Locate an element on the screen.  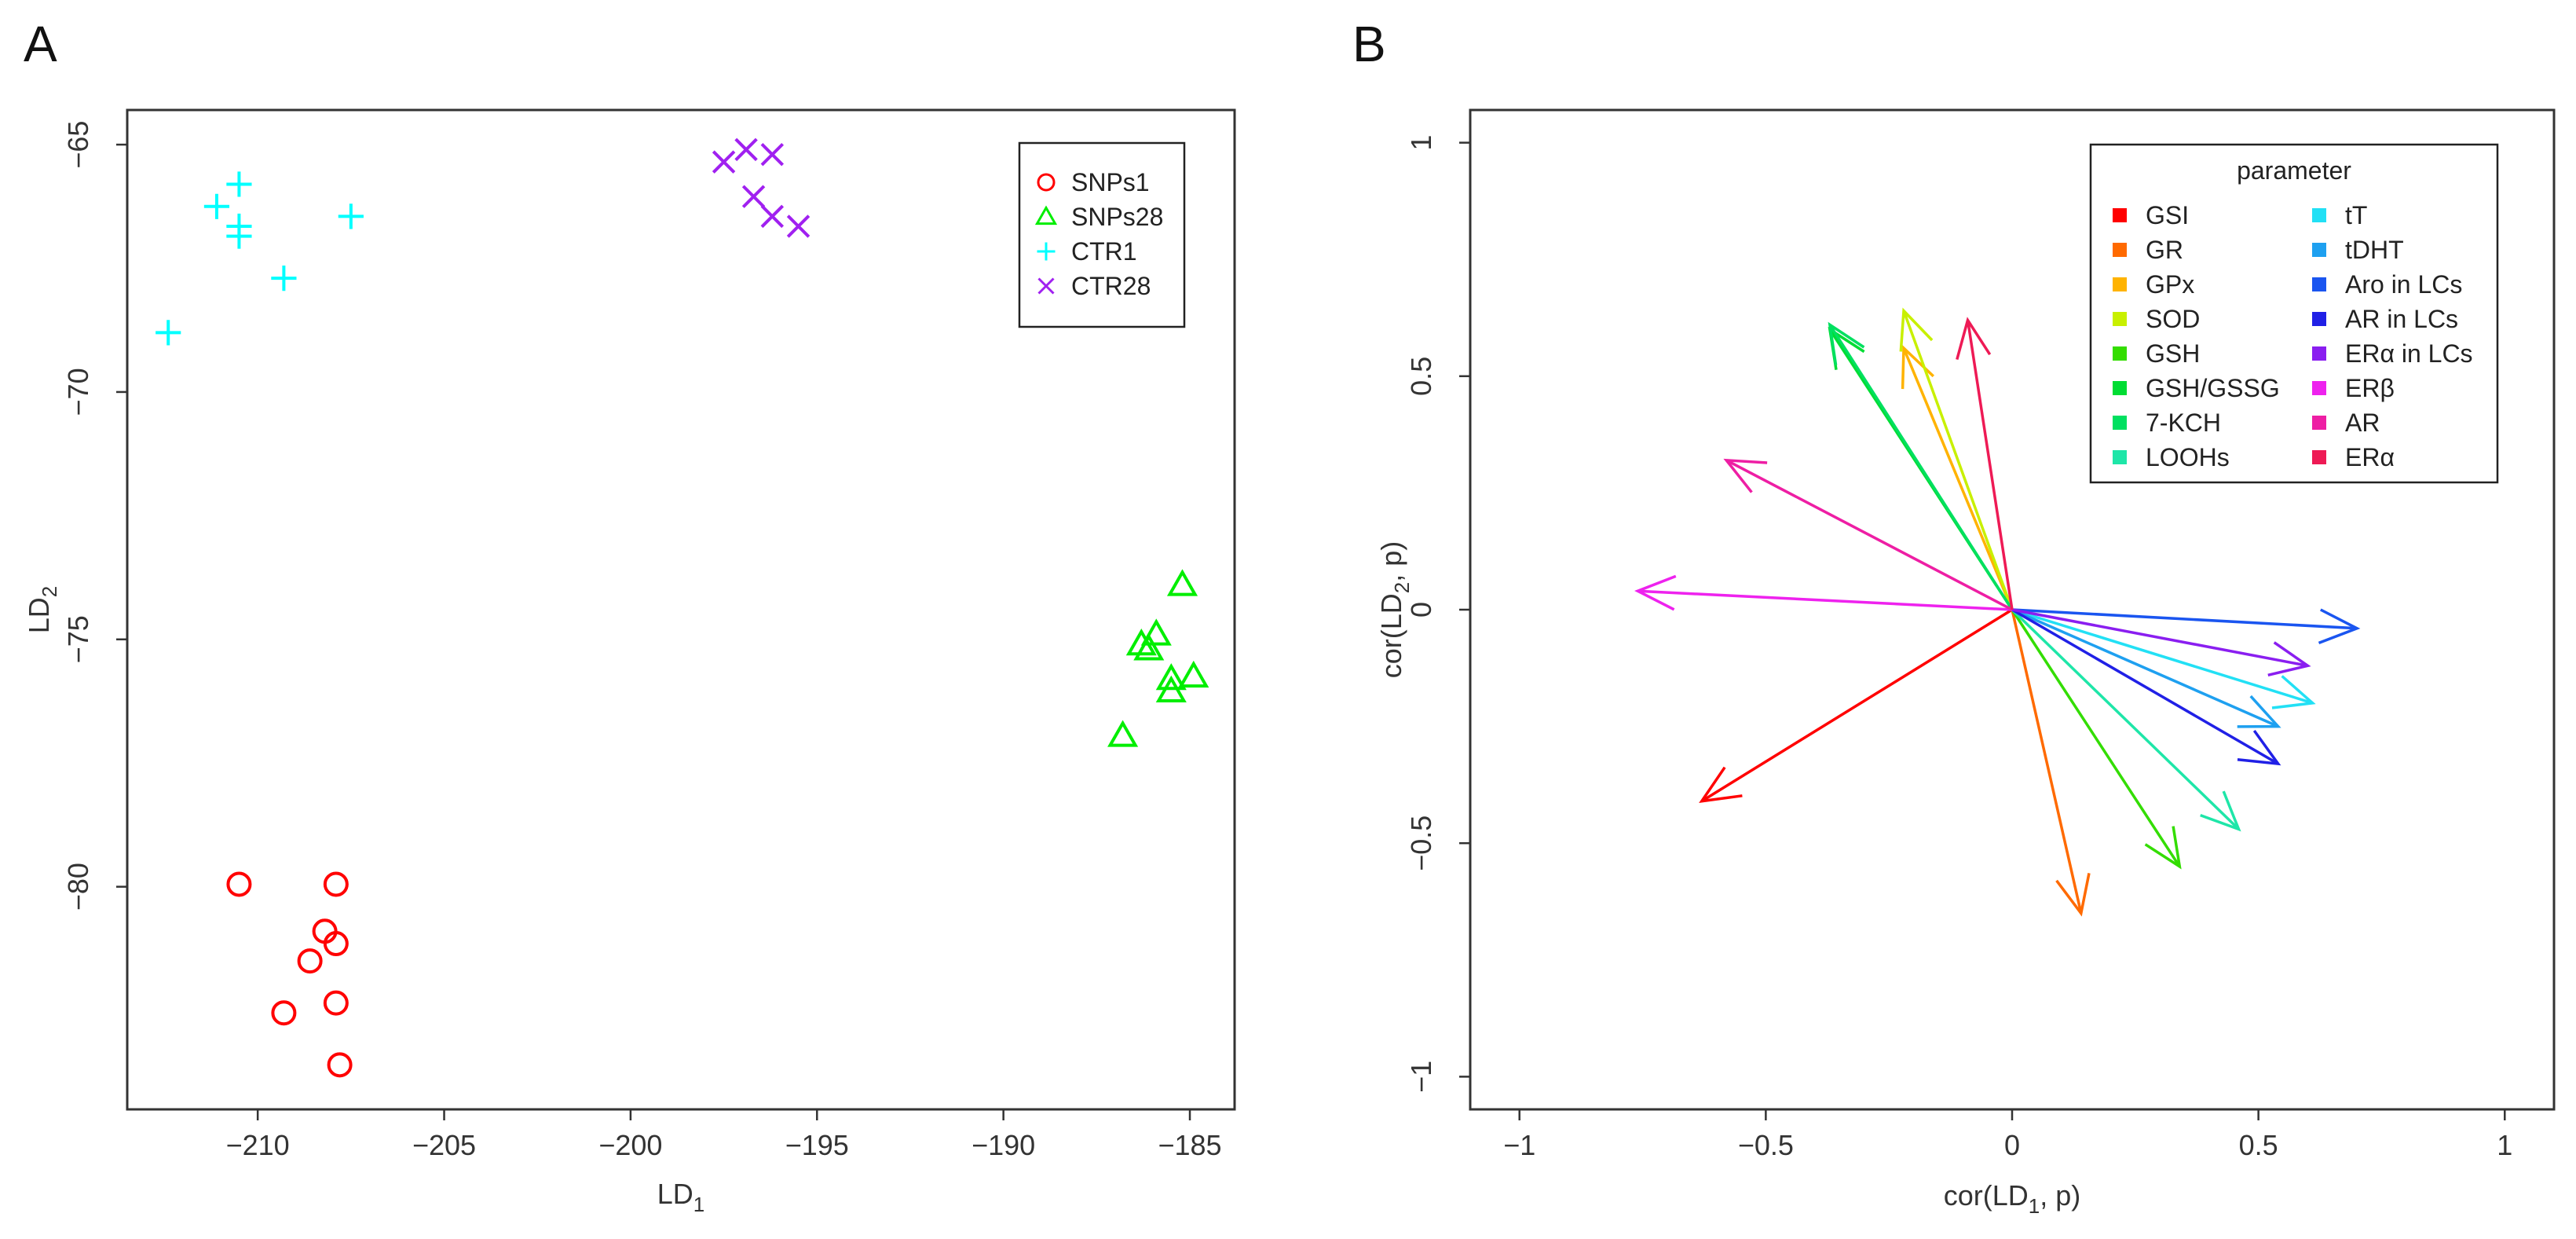
vector-gpx is located at coordinates (1957, 477).